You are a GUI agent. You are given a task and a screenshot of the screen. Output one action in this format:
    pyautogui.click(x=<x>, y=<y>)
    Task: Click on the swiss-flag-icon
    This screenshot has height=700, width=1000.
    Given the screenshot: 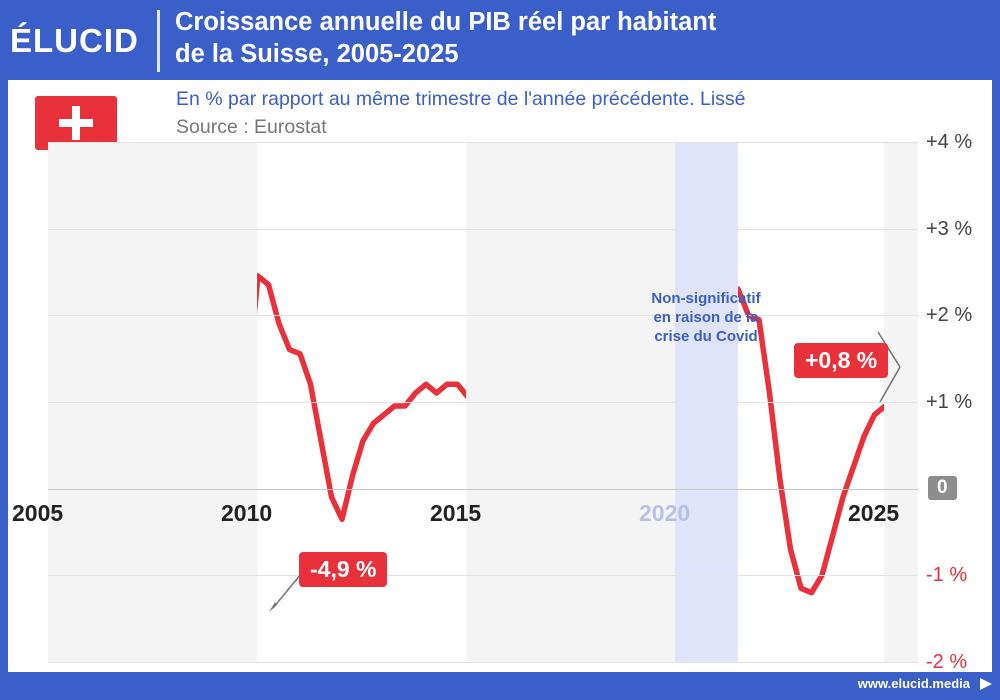 What is the action you would take?
    pyautogui.click(x=76, y=123)
    